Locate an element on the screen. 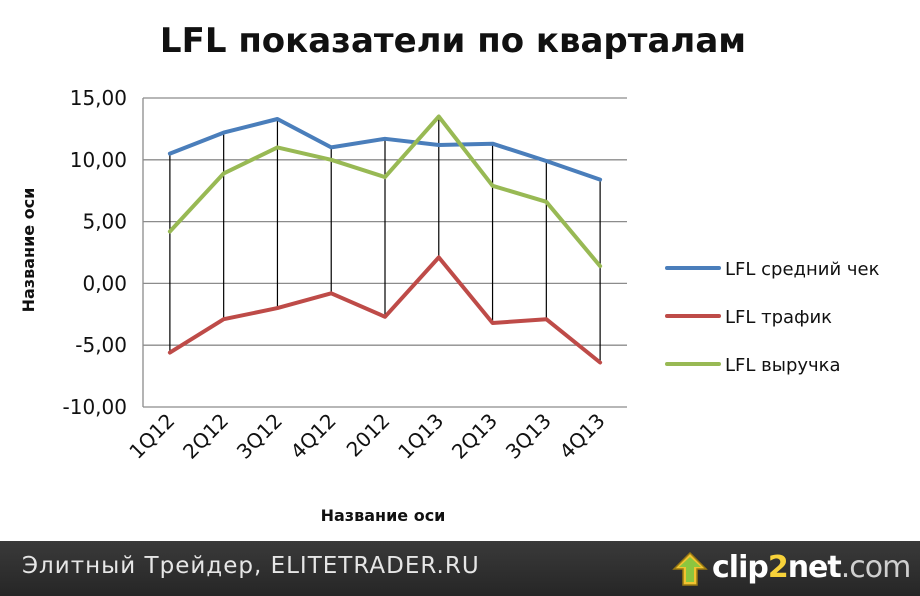 The width and height of the screenshot is (920, 596). y-tick-label: -5,00 is located at coordinates (101, 345).